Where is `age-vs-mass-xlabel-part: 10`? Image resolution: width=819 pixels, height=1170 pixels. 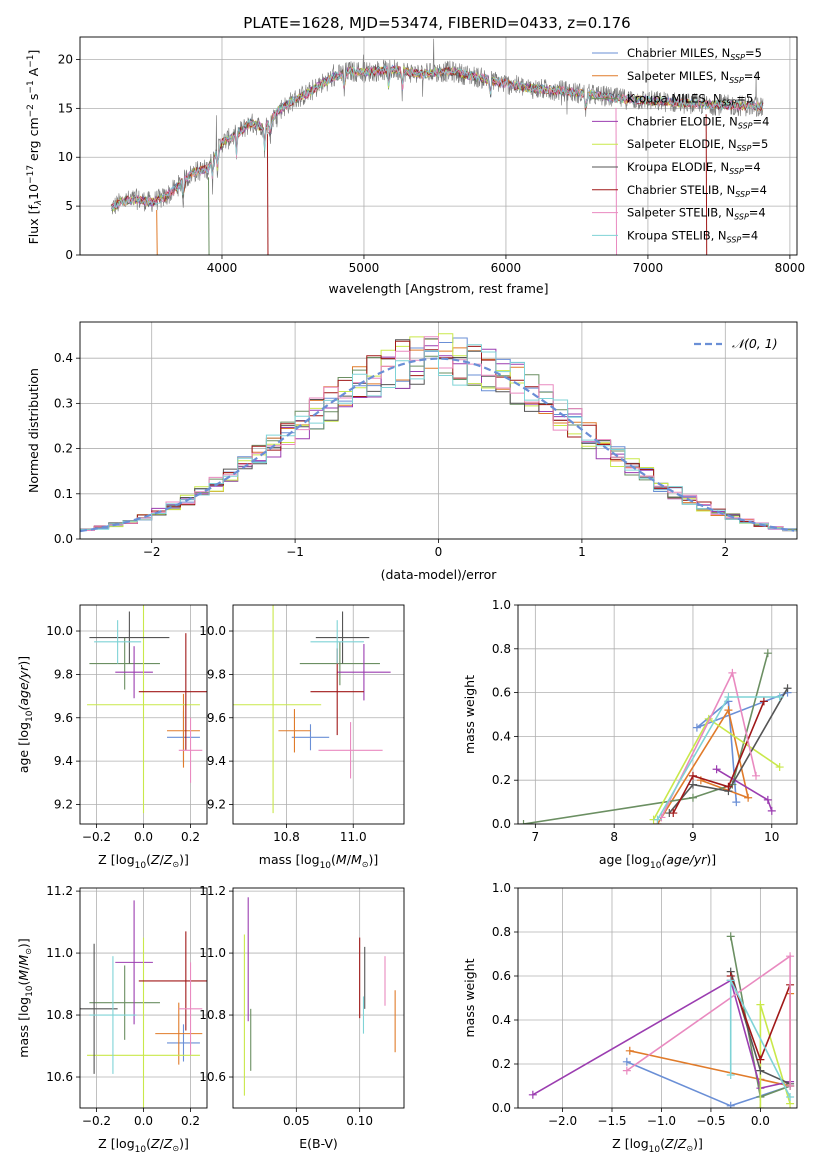 age-vs-mass-xlabel-part: 10 is located at coordinates (326, 866).